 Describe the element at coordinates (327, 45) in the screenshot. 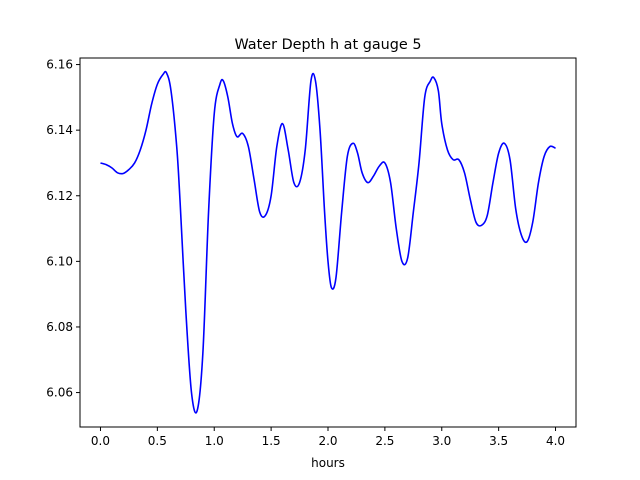

I see `chart-title: Water Depth h at gauge 5` at that location.